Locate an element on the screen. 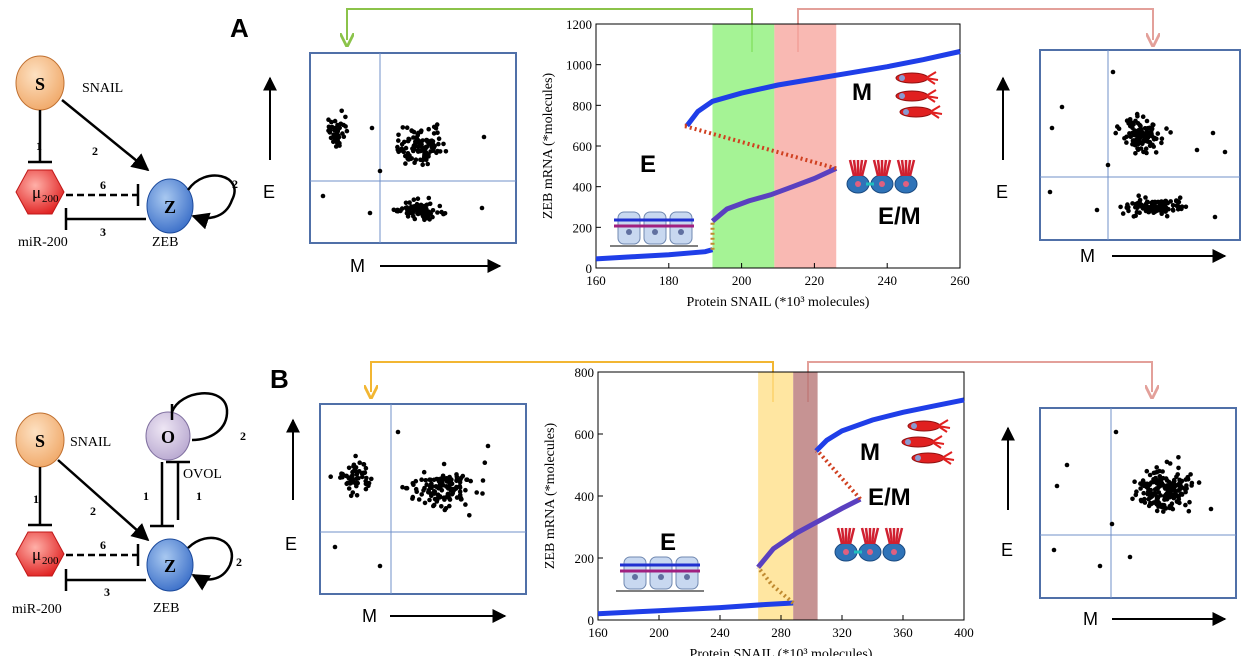  y-tick-label: 600 is located at coordinates (583, 146).